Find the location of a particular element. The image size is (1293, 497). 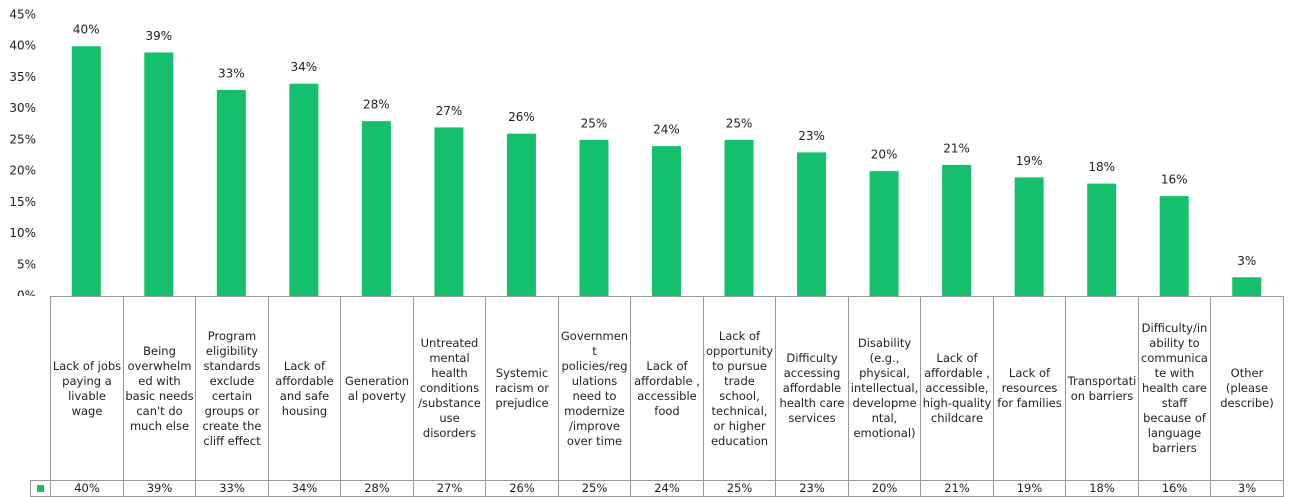

data-label: 23% is located at coordinates (811, 136).